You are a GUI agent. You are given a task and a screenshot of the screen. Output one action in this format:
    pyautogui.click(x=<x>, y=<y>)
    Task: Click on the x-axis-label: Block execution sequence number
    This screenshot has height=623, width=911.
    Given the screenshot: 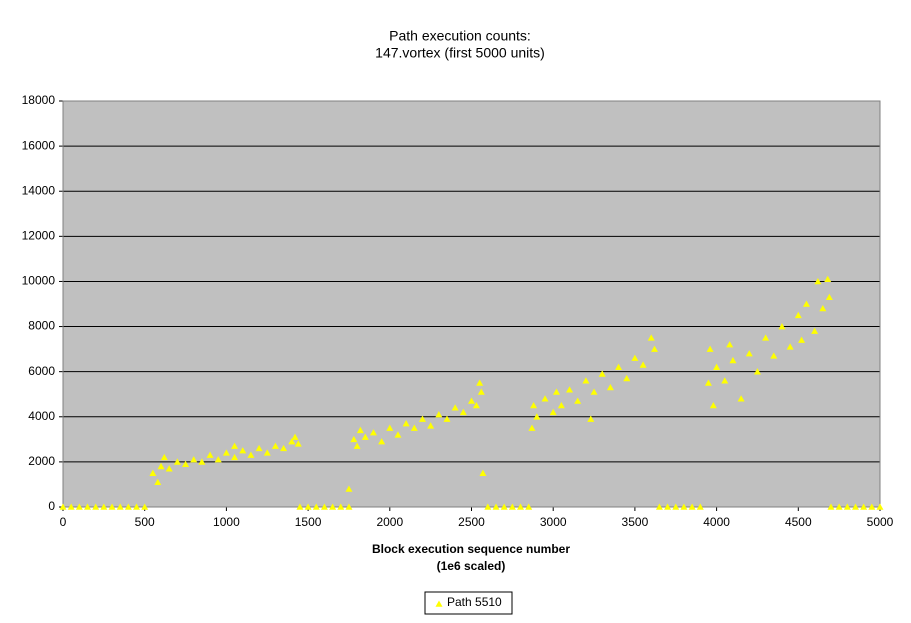 What is the action you would take?
    pyautogui.click(x=471, y=549)
    